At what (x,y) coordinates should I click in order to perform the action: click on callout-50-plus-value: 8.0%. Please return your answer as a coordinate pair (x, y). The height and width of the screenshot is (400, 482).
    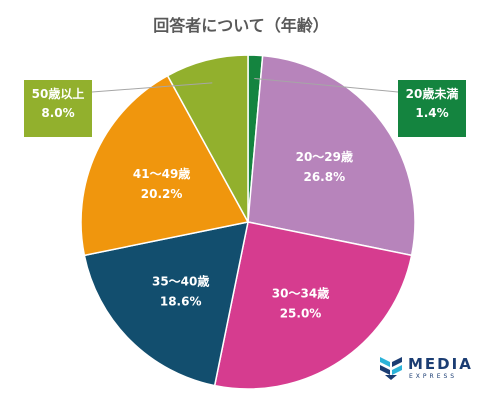
    Looking at the image, I should click on (58, 113).